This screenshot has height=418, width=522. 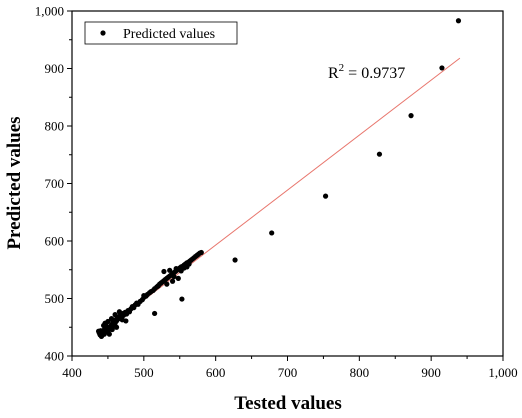 I want to click on x-tick-label: 600, so click(x=216, y=372).